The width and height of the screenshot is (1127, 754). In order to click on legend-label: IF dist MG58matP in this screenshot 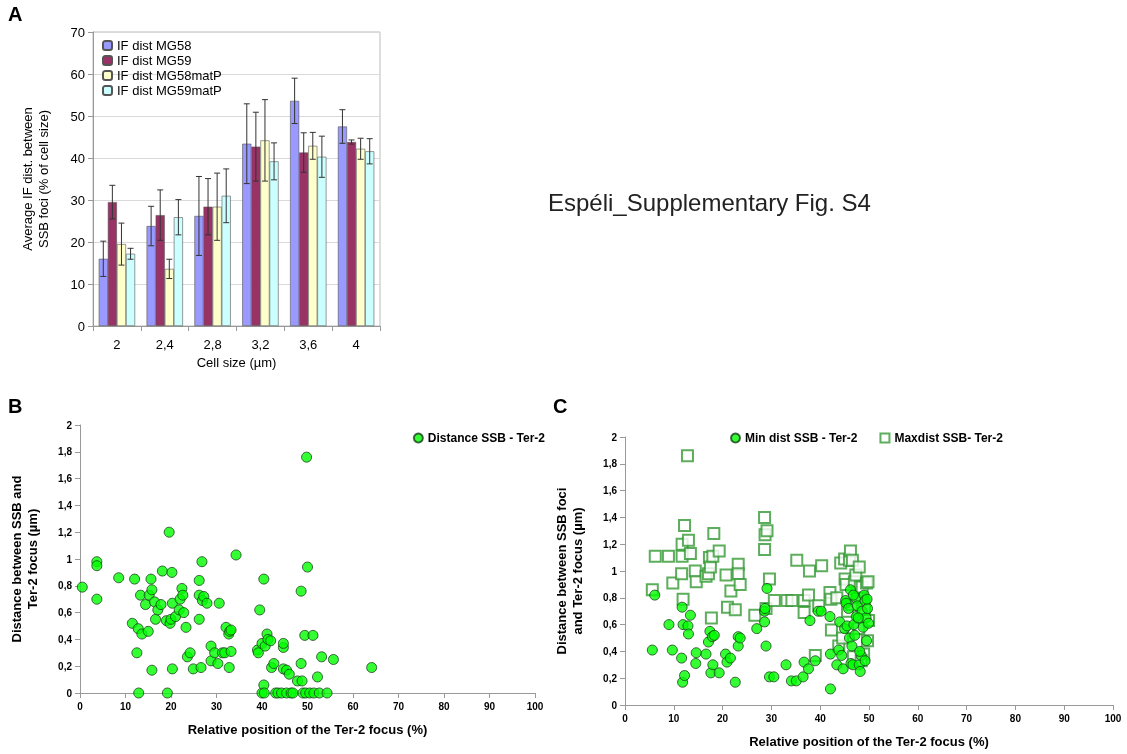, I will do `click(169, 75)`.